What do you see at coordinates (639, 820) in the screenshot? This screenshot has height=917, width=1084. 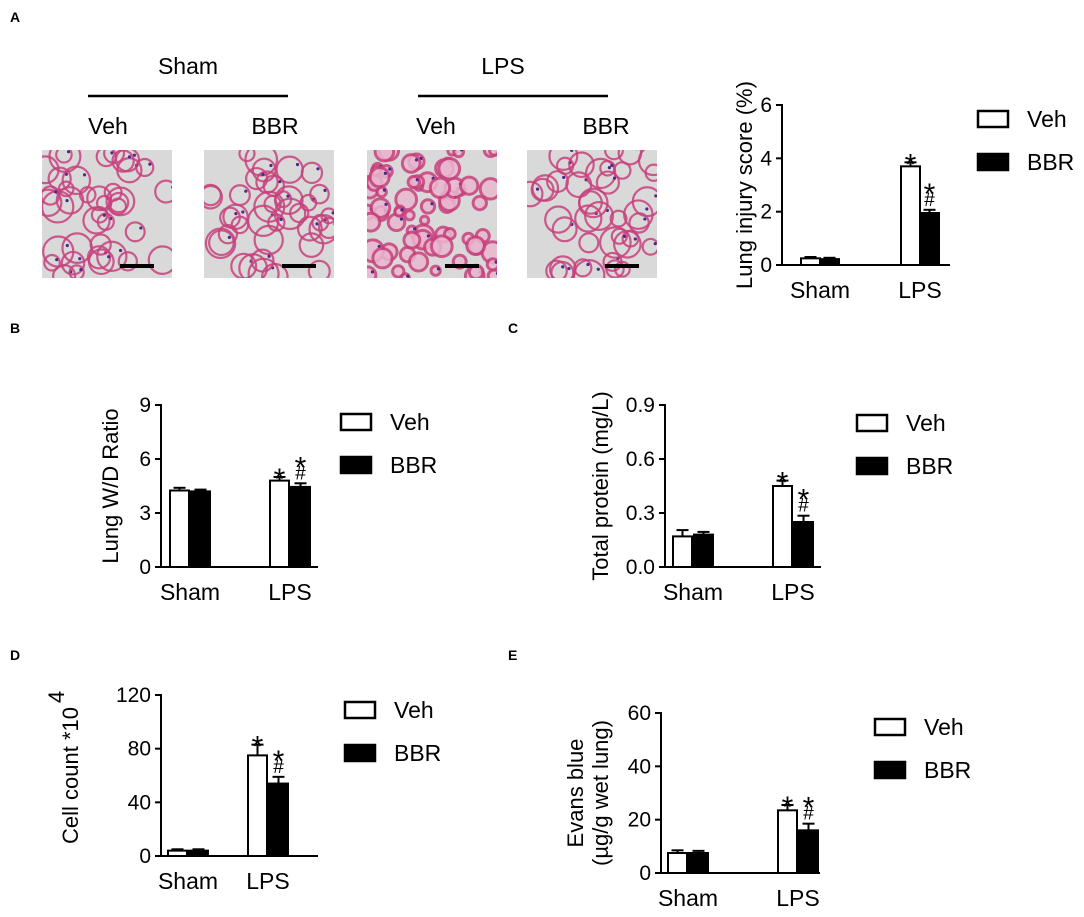 I see `y-tick-label: 20` at bounding box center [639, 820].